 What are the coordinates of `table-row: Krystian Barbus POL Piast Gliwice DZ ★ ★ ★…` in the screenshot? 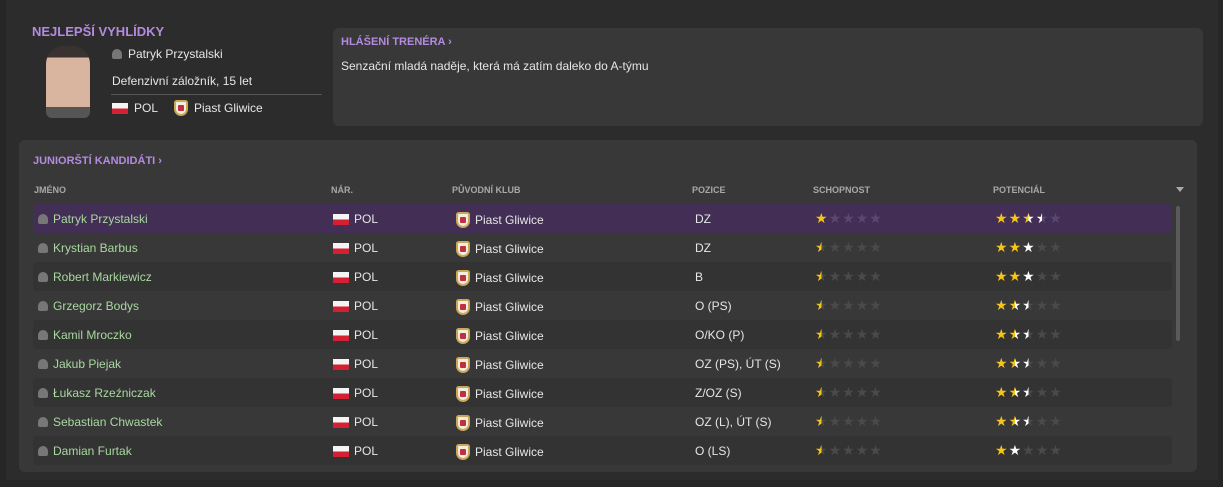 It's located at (602, 247).